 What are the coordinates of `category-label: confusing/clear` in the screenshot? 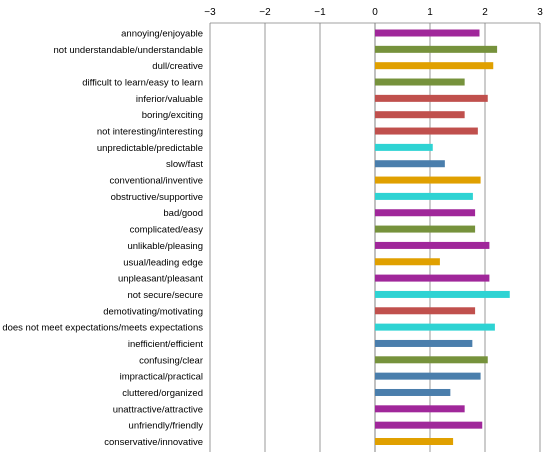 It's located at (171, 360).